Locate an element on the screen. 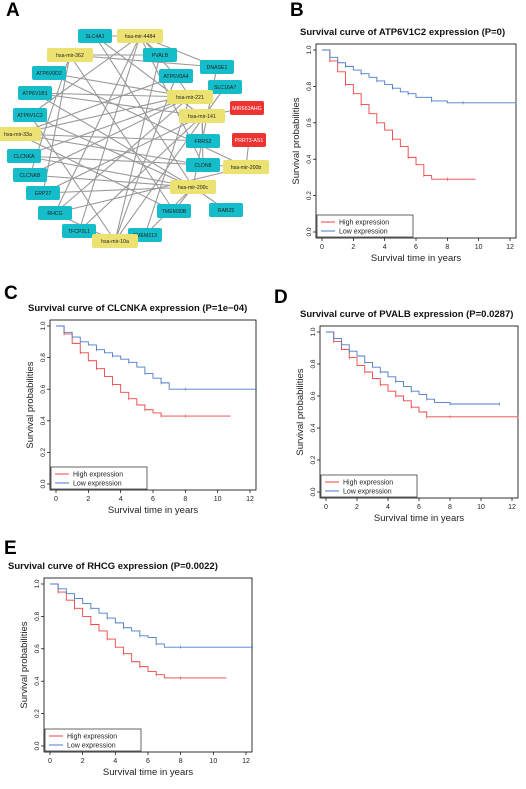 This screenshot has width=526, height=789. x-tick-label: 0 is located at coordinates (322, 247).